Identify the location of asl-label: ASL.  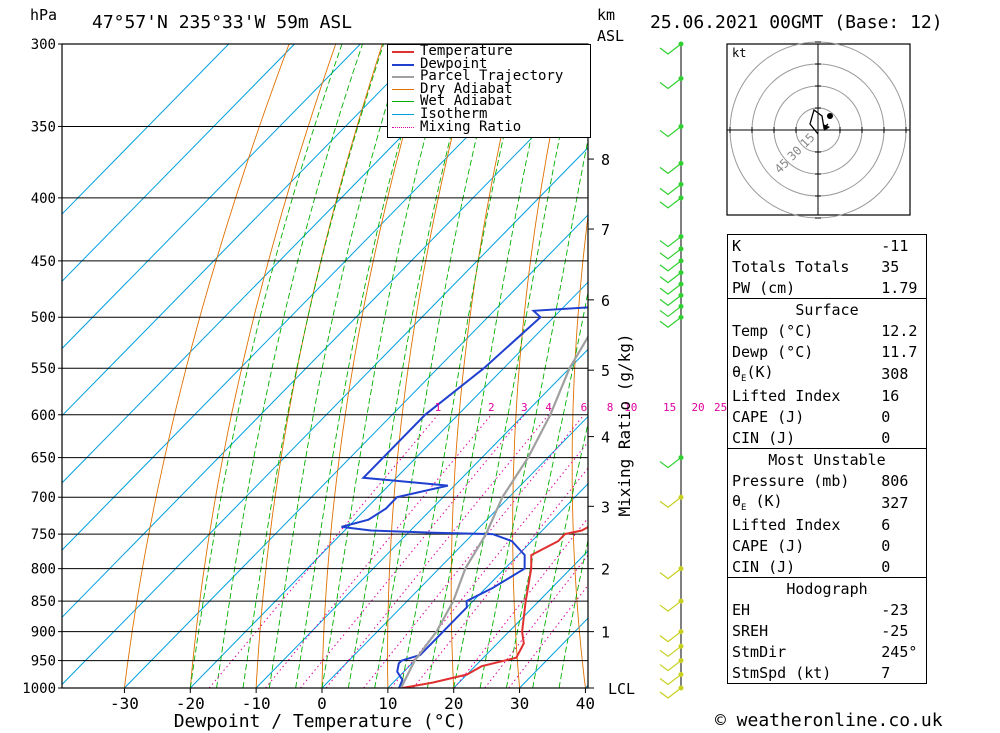
(611, 36).